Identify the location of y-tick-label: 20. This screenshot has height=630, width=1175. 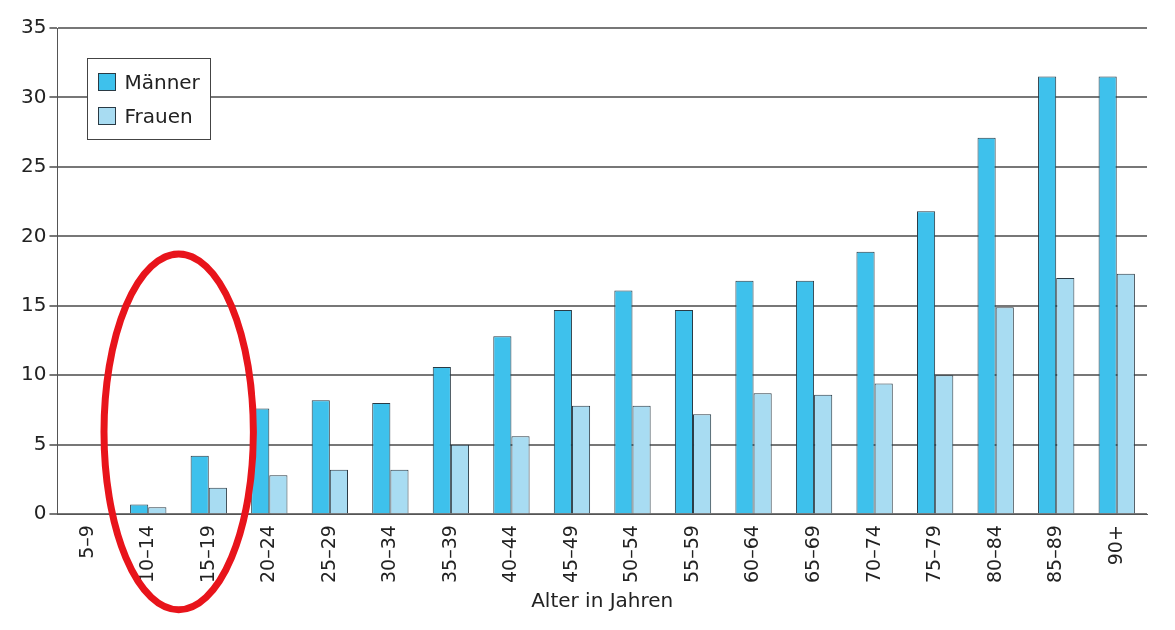
(34, 234).